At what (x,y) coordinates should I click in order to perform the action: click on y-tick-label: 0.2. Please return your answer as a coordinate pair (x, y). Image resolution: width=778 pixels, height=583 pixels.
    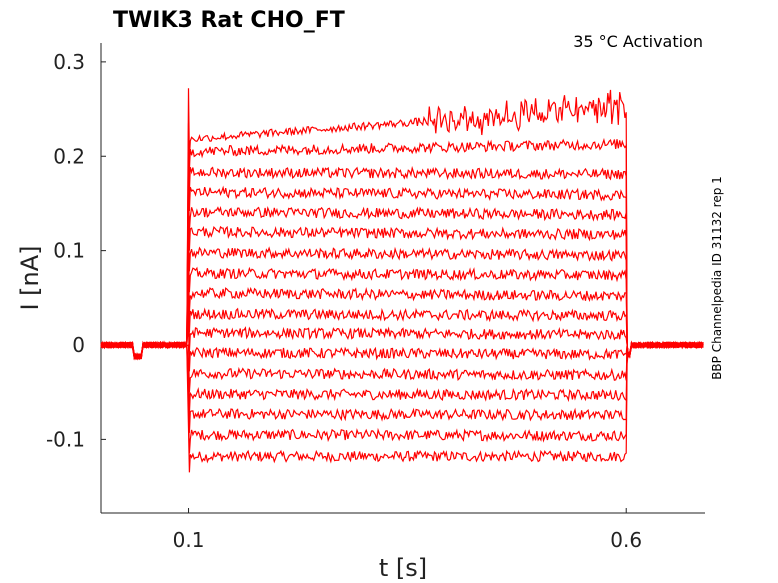
    Looking at the image, I should click on (69, 156).